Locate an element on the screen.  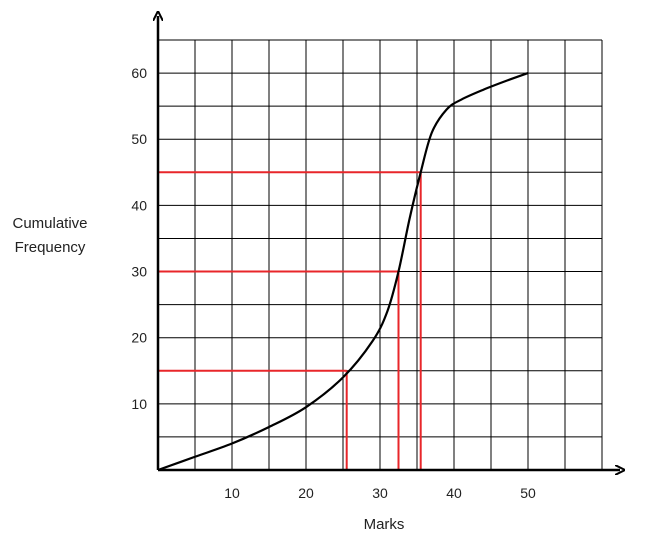
x-tick-label-50: 50 is located at coordinates (528, 493).